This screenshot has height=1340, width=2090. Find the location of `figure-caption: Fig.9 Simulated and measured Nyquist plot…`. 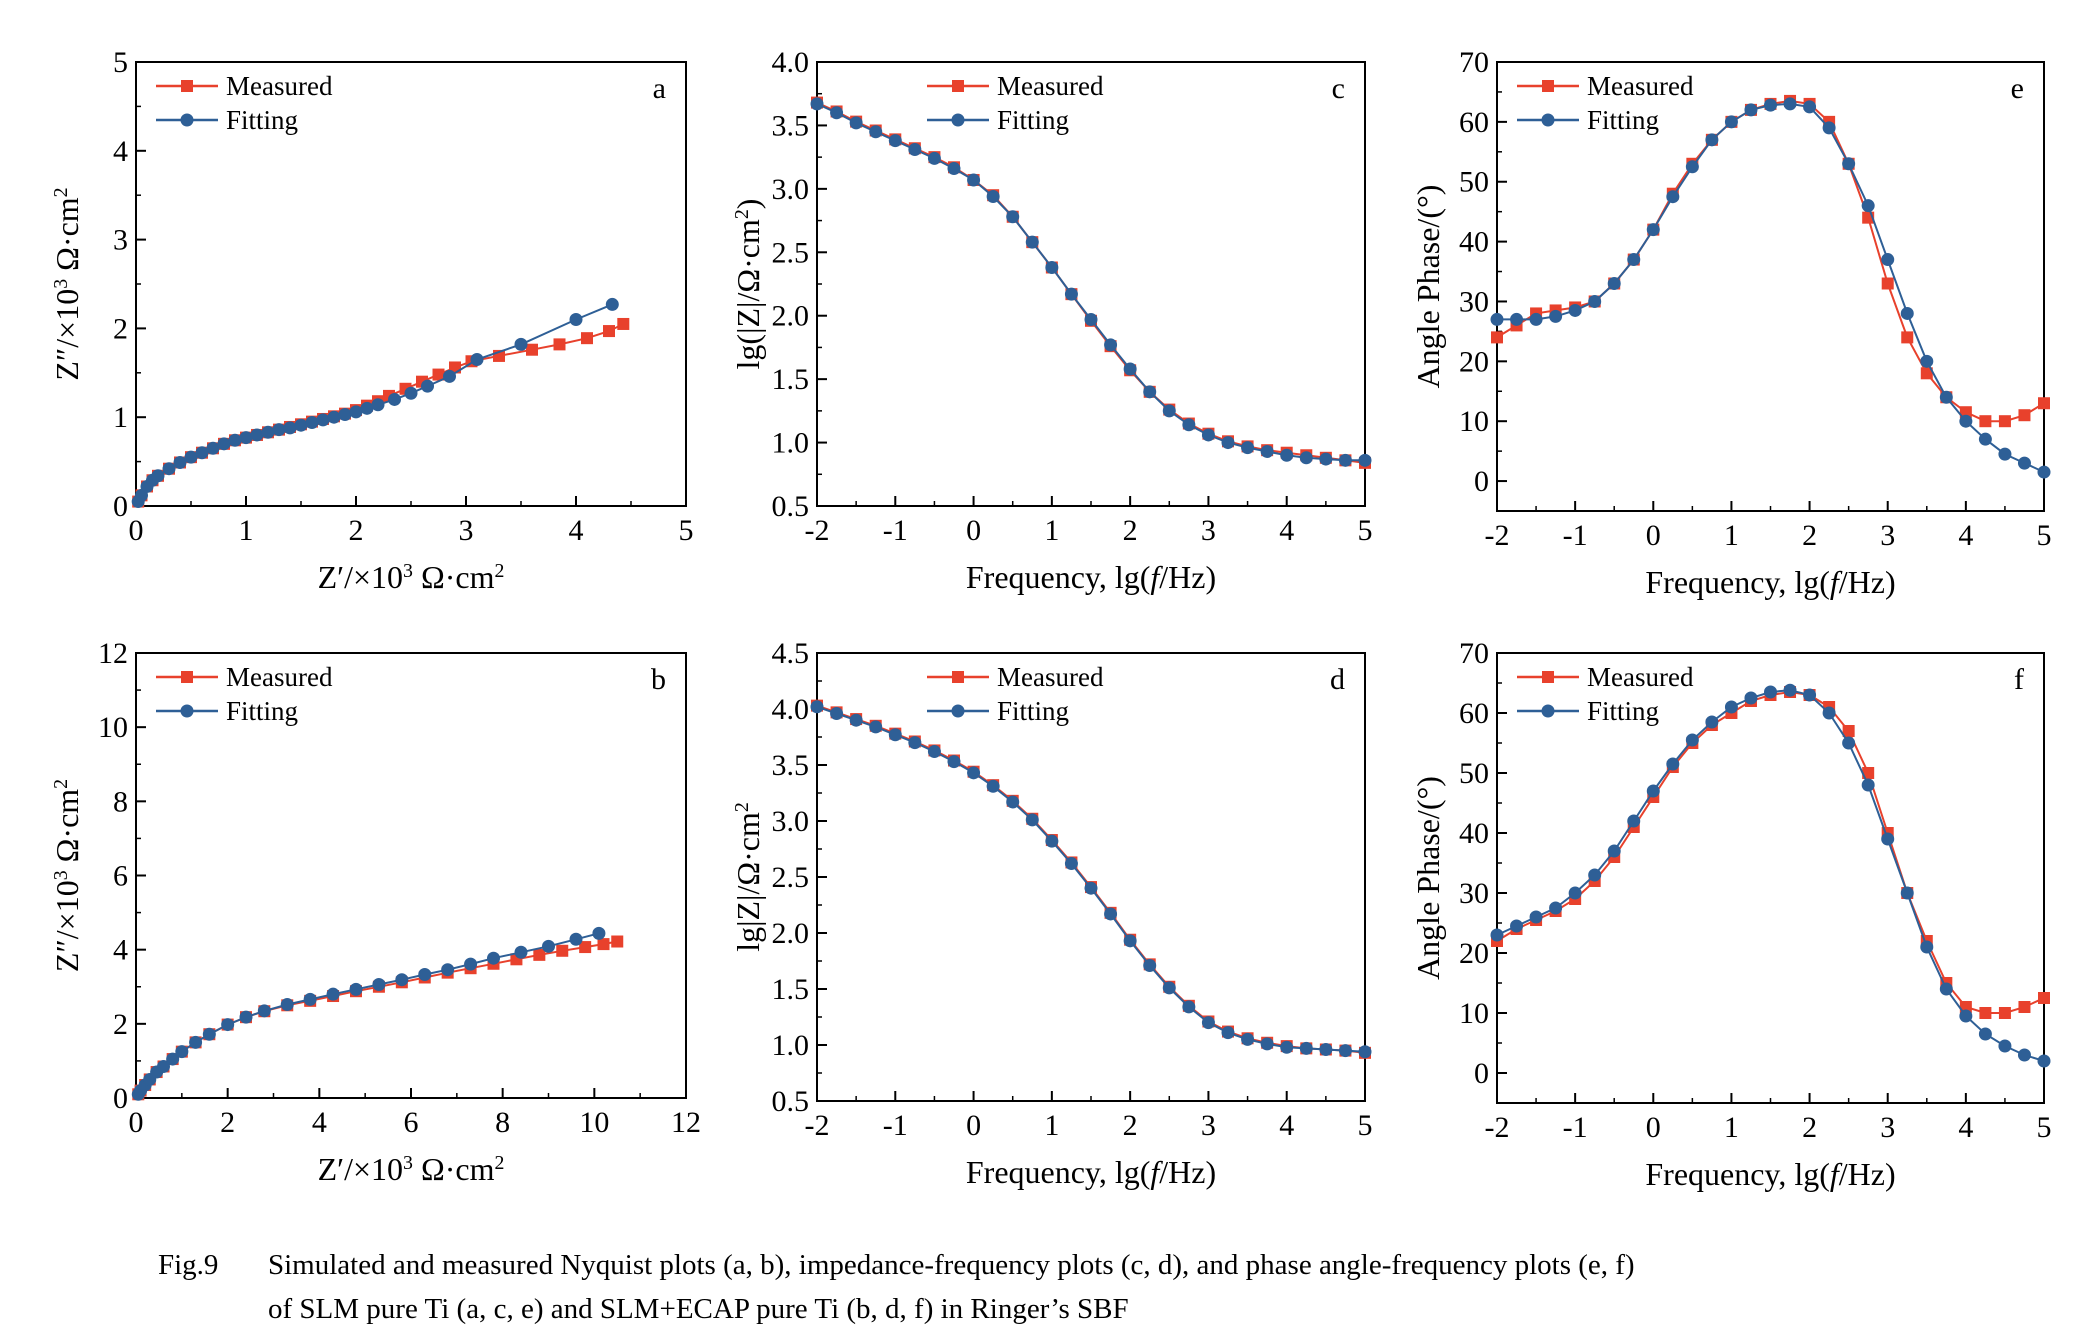

figure-caption: Fig.9 Simulated and measured Nyquist plot… is located at coordinates (1098, 1287).